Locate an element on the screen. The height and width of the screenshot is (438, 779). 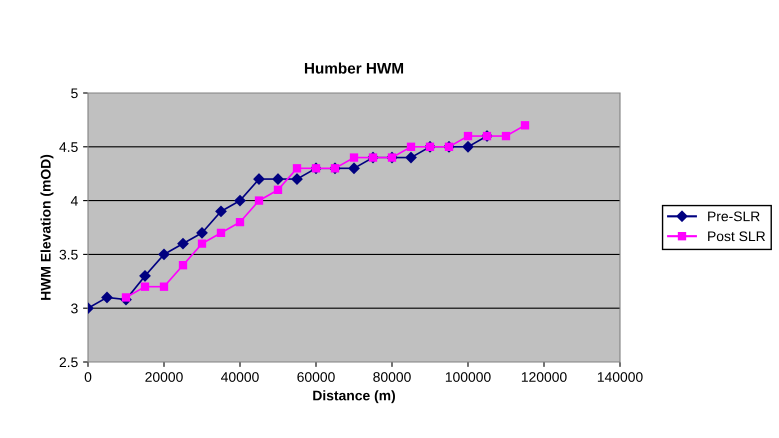
x-tick-label: 60000 is located at coordinates (316, 377).